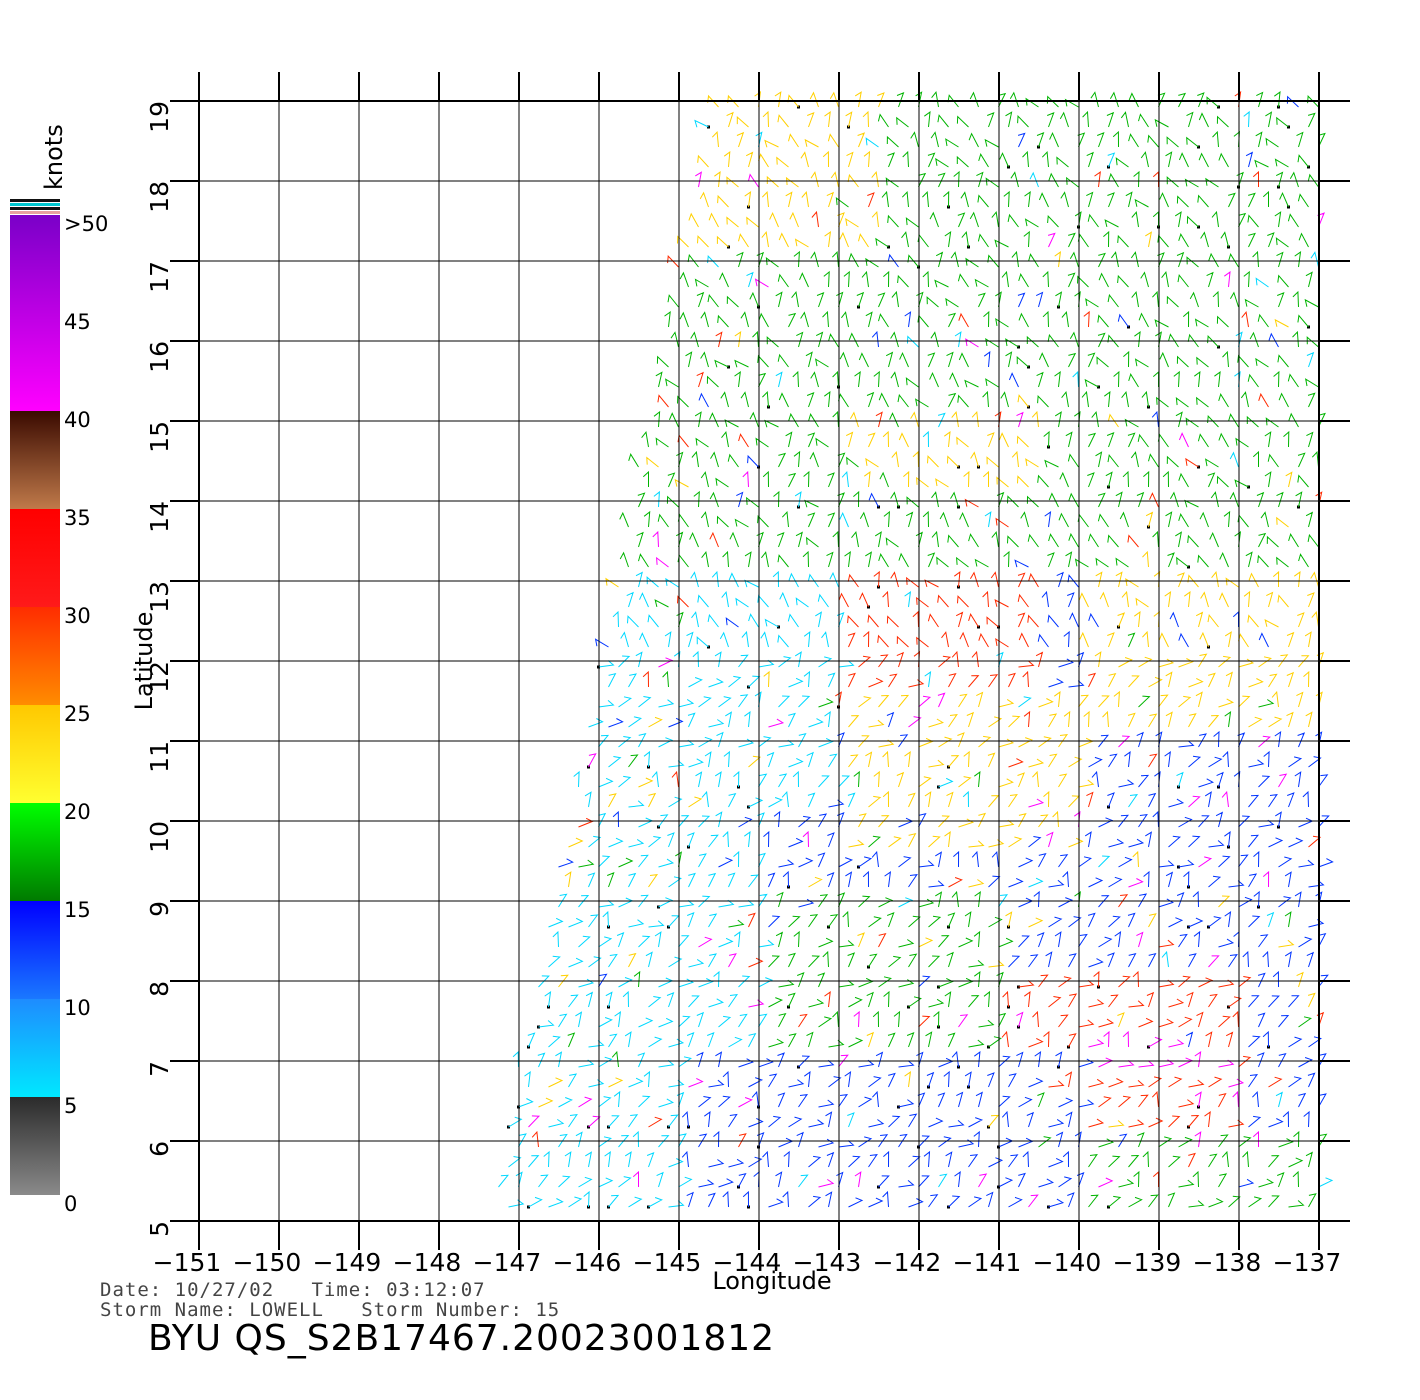 This screenshot has width=1420, height=1400. I want to click on colorbar-tick-label: 15, so click(77, 910).